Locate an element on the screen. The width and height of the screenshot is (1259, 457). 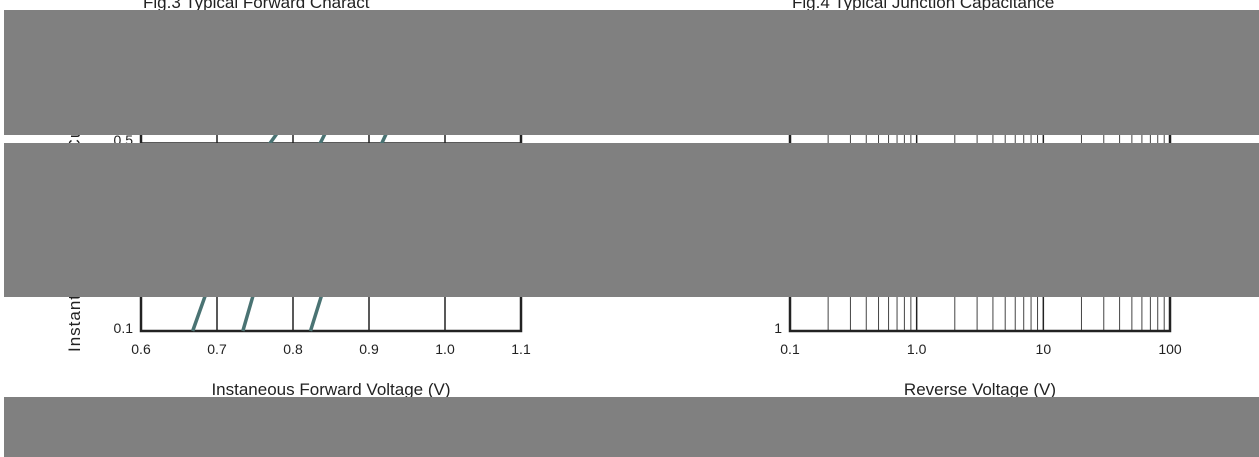
x-tick-label: 100 is located at coordinates (1170, 349).